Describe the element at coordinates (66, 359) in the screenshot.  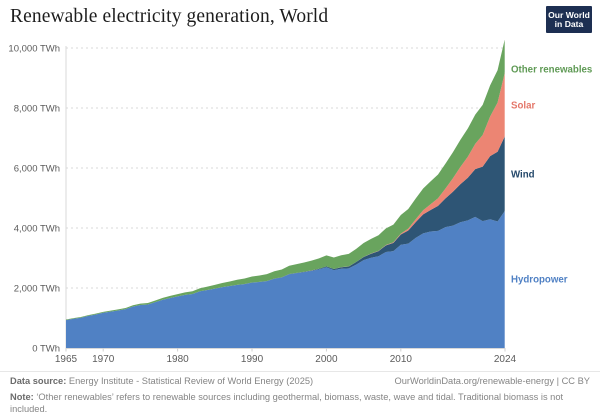
I see `x-axis-tick-label: 1965` at that location.